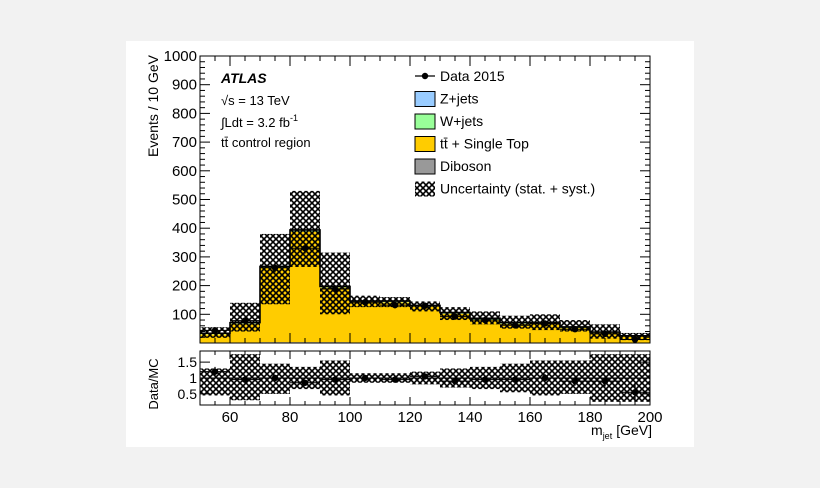 This screenshot has height=488, width=820. I want to click on y-tick-label-3: 400, so click(184, 228).